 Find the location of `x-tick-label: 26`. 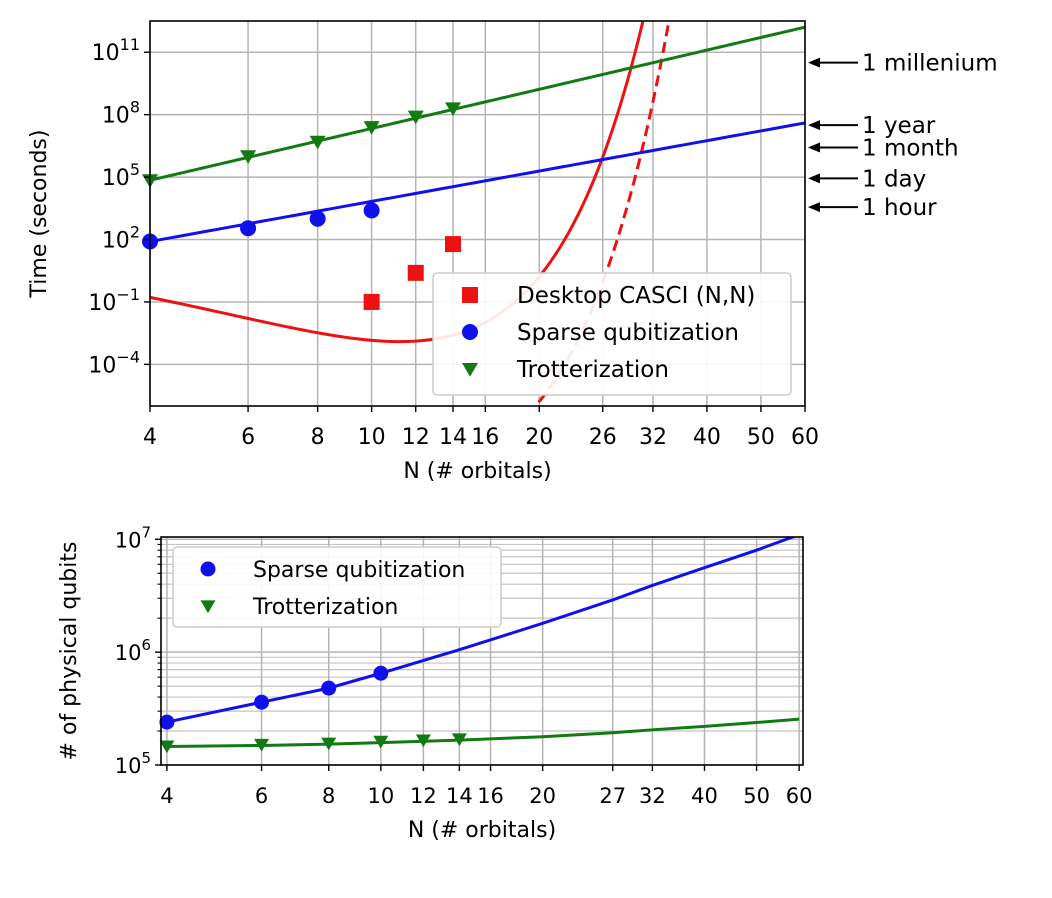

x-tick-label: 26 is located at coordinates (603, 437).